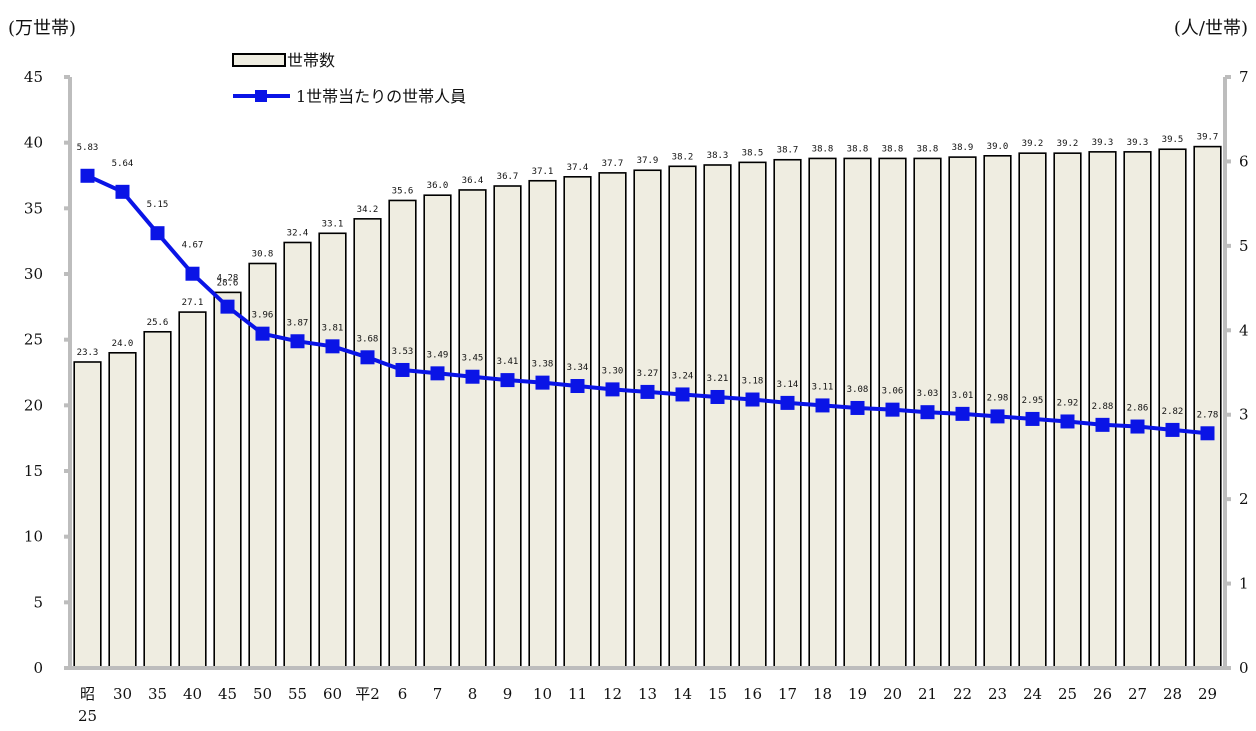 This screenshot has width=1256, height=731. What do you see at coordinates (193, 303) in the screenshot?
I see `bar-data-label: 27.1` at bounding box center [193, 303].